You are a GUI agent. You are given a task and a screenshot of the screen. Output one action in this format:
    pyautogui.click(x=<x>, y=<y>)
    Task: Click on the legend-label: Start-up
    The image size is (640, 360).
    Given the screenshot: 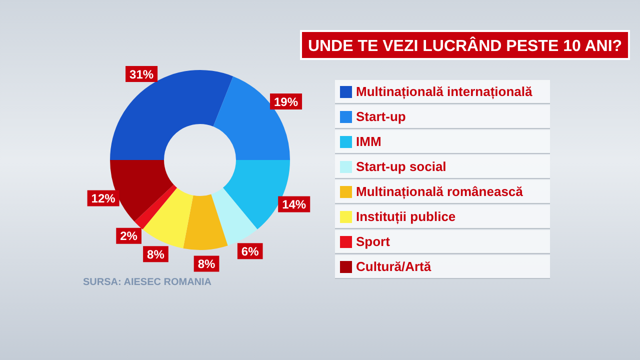 What is the action you would take?
    pyautogui.click(x=381, y=116)
    